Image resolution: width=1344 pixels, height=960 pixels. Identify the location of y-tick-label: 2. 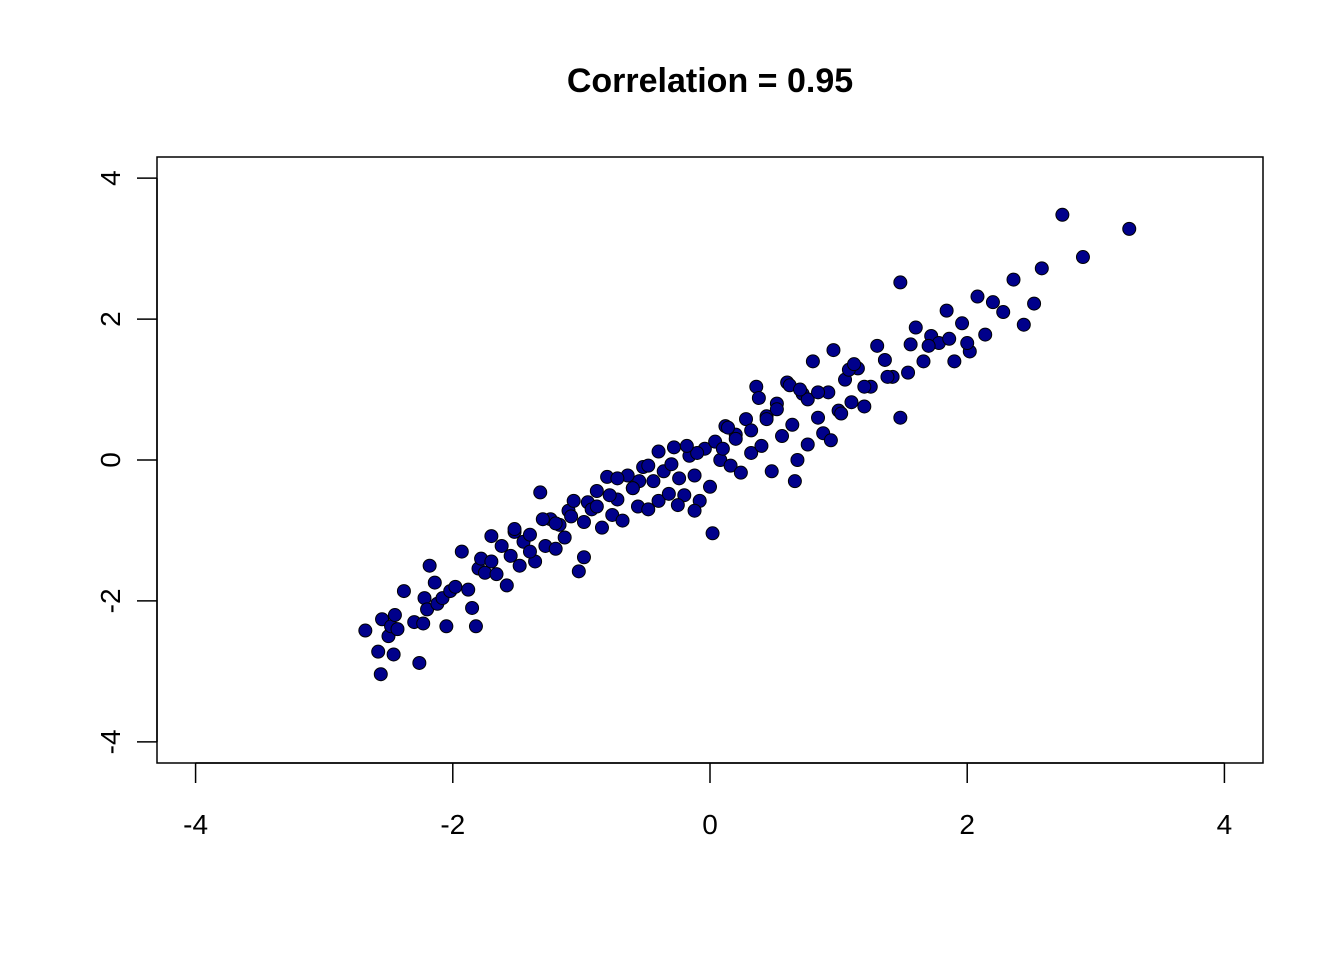
(110, 319).